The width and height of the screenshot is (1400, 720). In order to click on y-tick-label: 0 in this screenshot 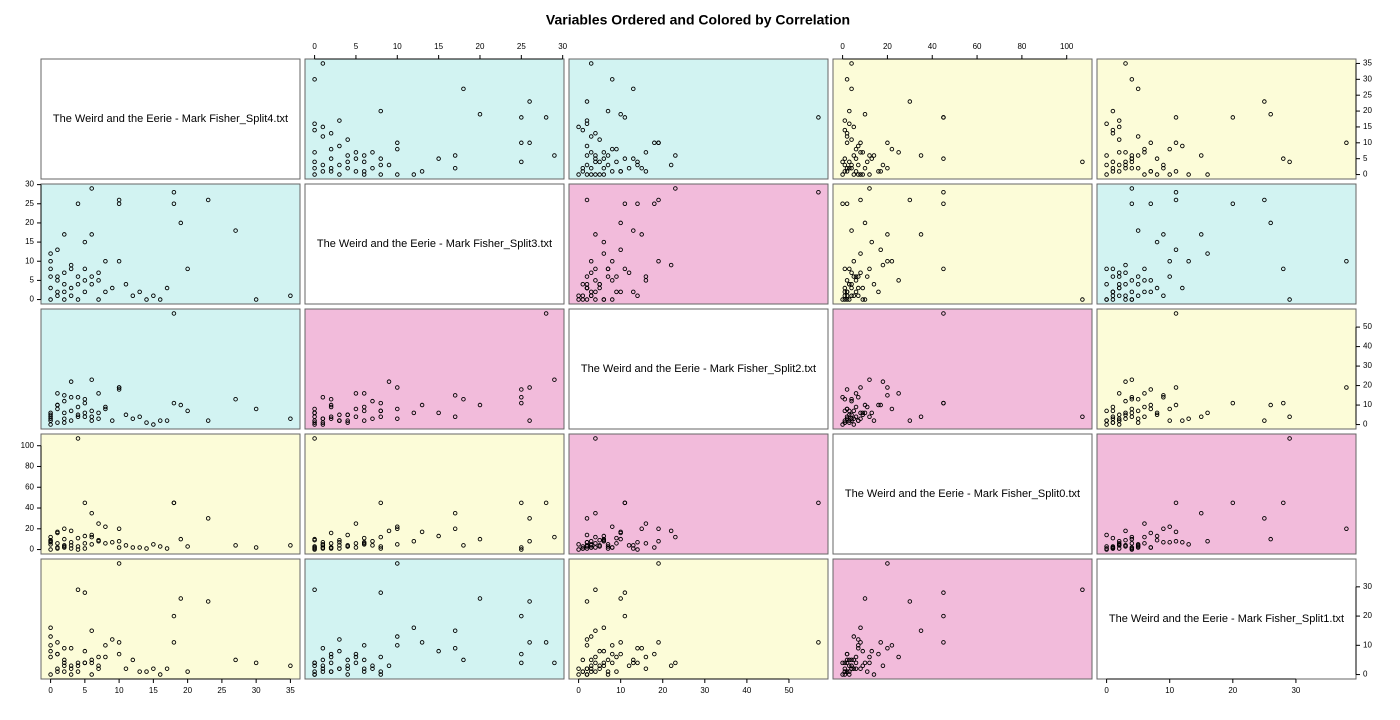, I will do `click(32, 299)`.